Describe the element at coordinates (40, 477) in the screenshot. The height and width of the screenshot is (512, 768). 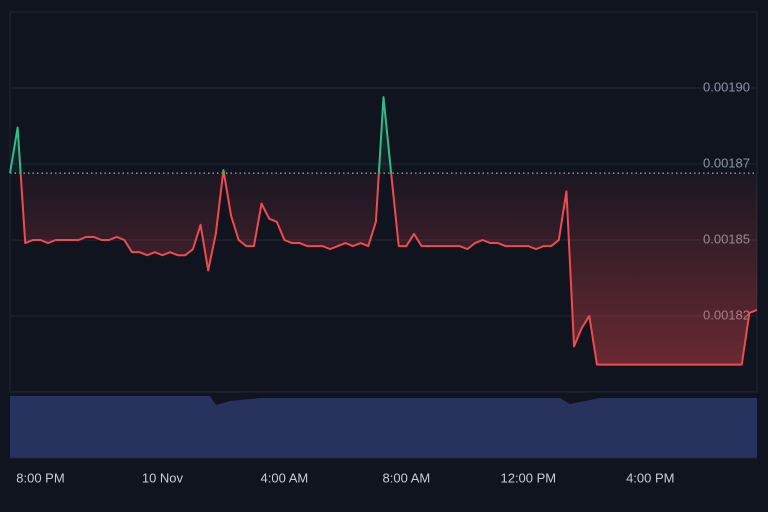
I see `x-tick-label: 8:00 PM` at that location.